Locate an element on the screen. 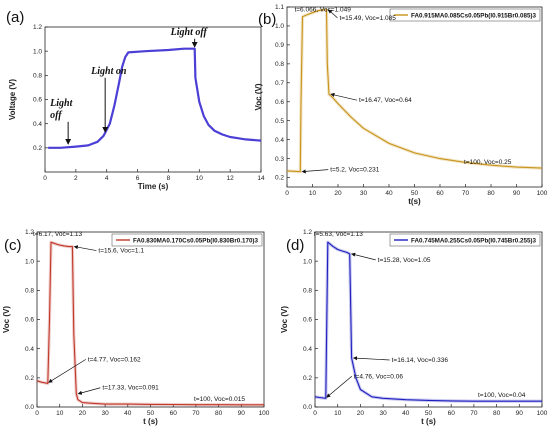 The height and width of the screenshot is (443, 550). annotation: t=15.28, Voc=1.05 is located at coordinates (391, 258).